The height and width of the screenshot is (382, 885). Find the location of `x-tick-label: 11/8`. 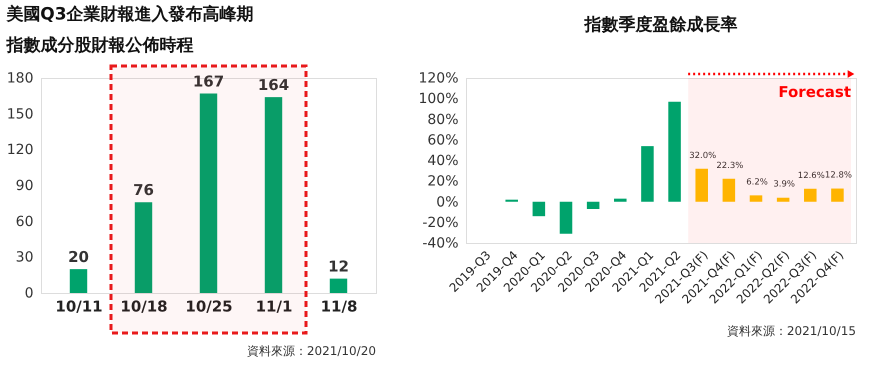

x-tick-label: 11/8 is located at coordinates (339, 307).